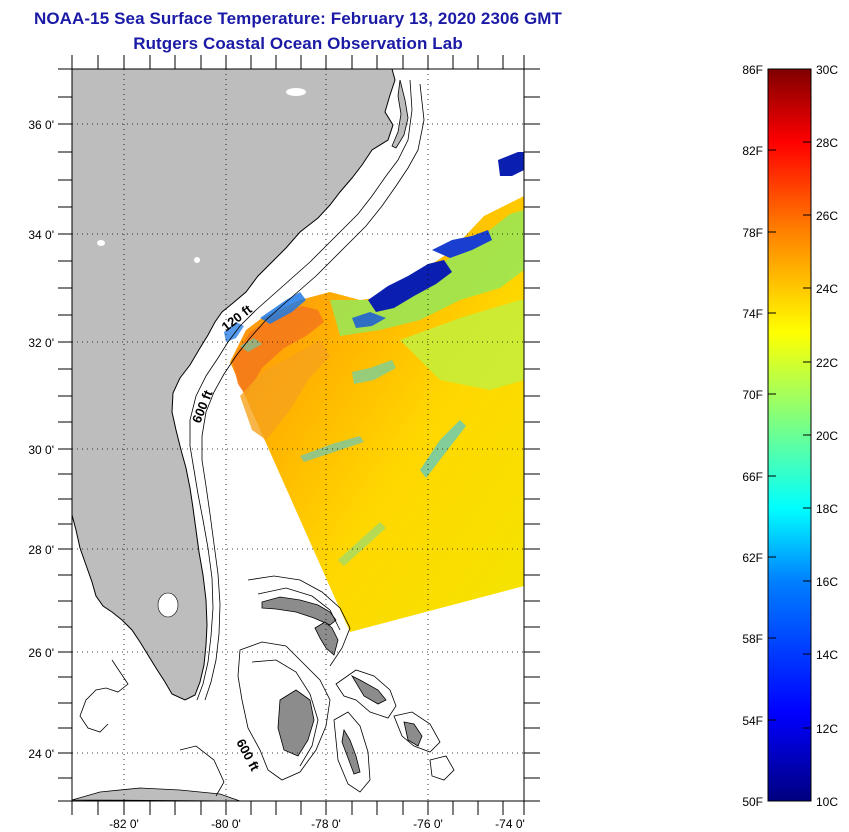 The image size is (849, 832). Describe the element at coordinates (326, 824) in the screenshot. I see `lon-label: -78 0'` at that location.